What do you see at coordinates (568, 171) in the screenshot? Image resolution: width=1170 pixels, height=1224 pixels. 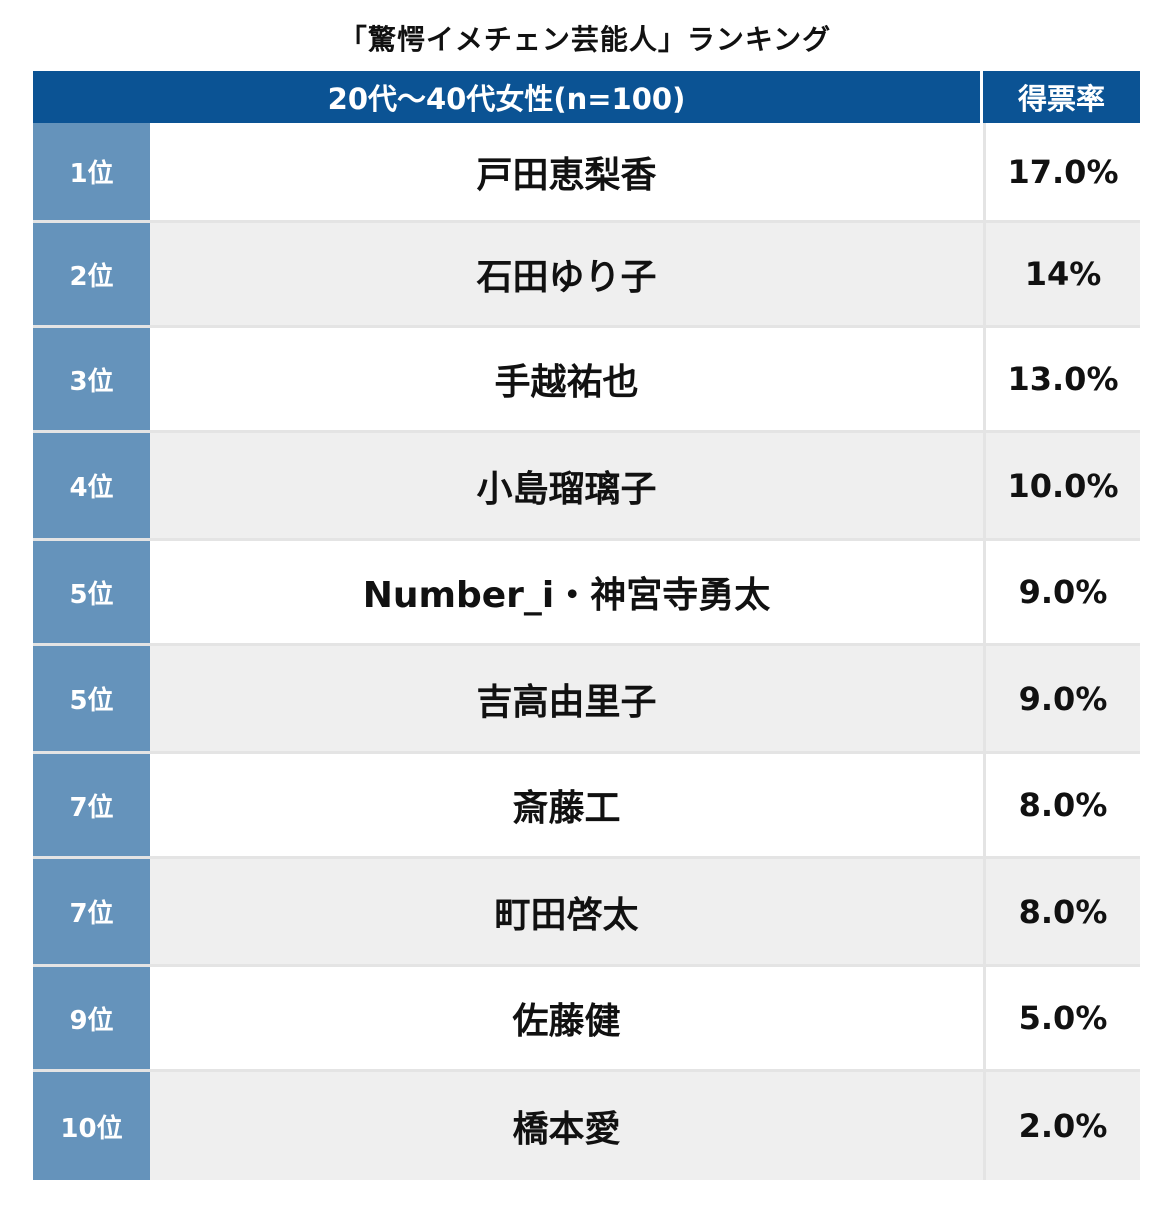 I see `name-cell: 戸田恵梨香` at bounding box center [568, 171].